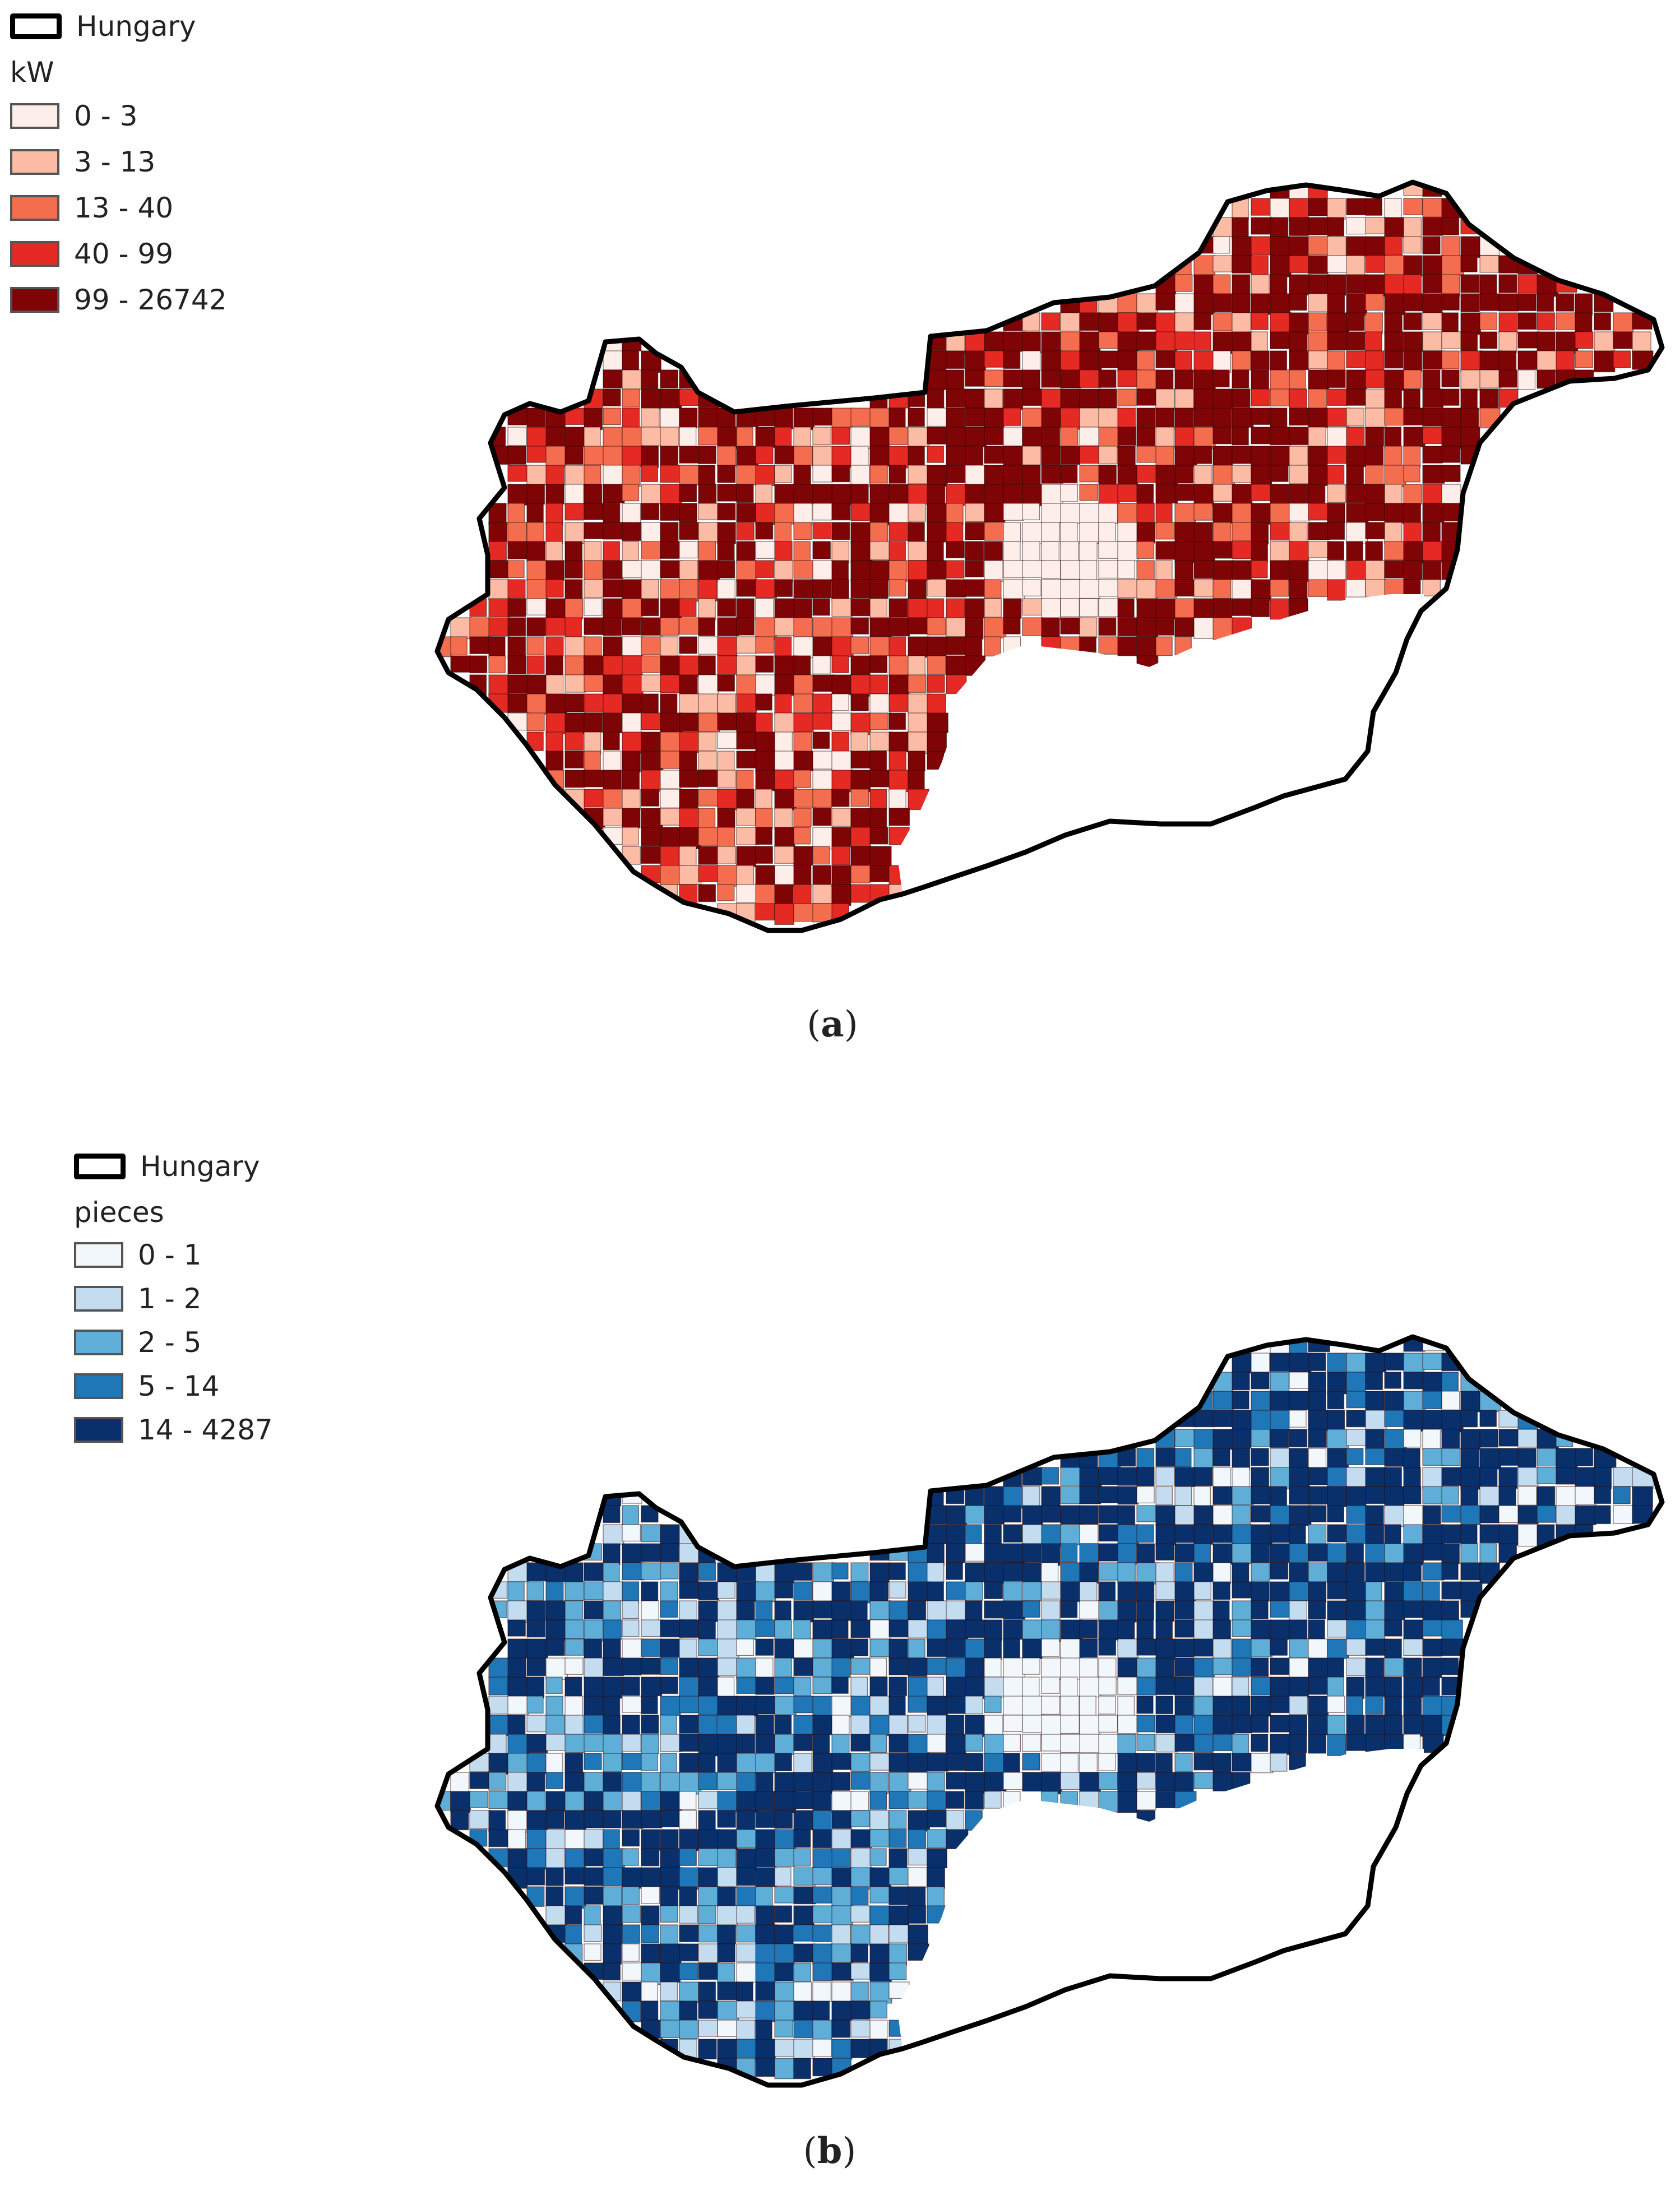 This screenshot has width=1680, height=2209. What do you see at coordinates (200, 1166) in the screenshot?
I see `legend-outline-label: Hungary` at bounding box center [200, 1166].